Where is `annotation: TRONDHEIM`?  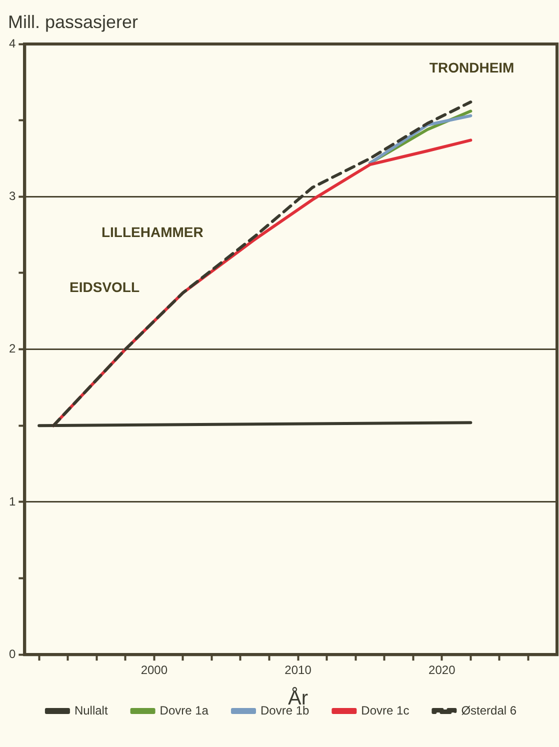 annotation: TRONDHEIM is located at coordinates (471, 67).